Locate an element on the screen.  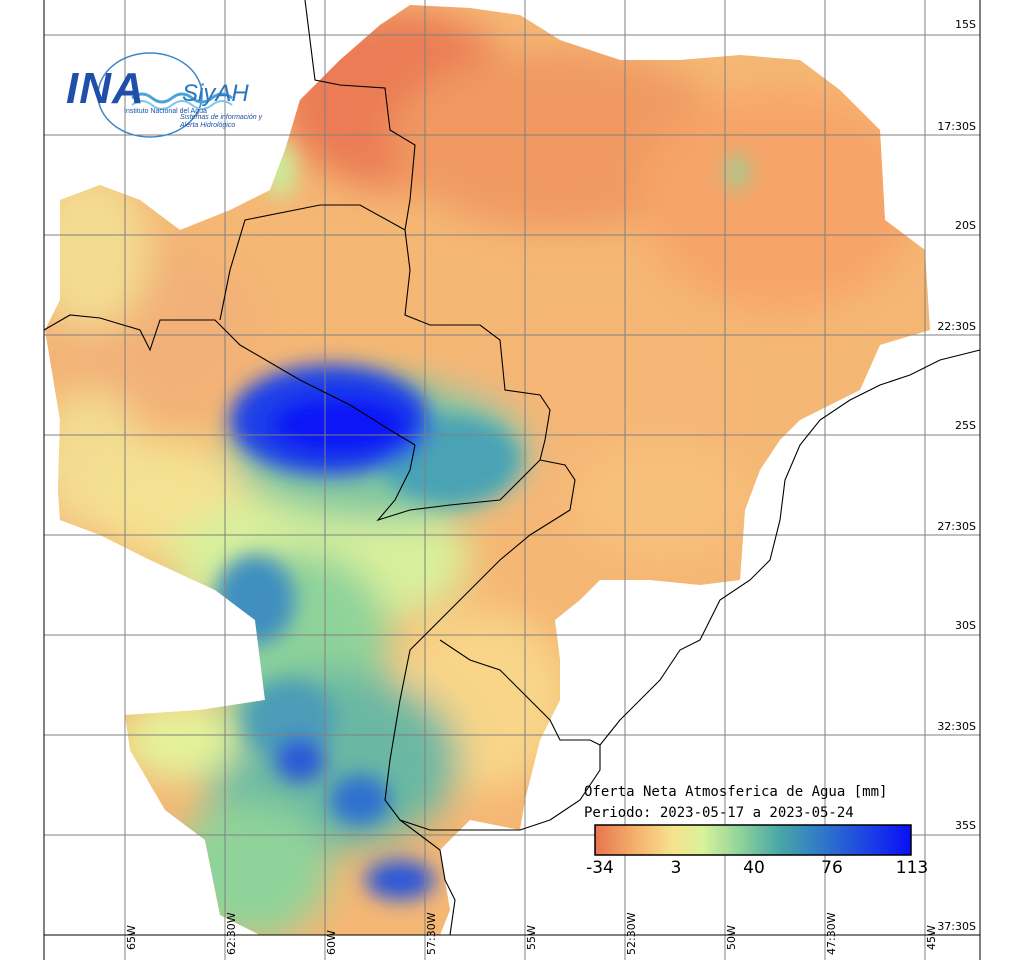
lon-label: 65W is located at coordinates (131, 937).